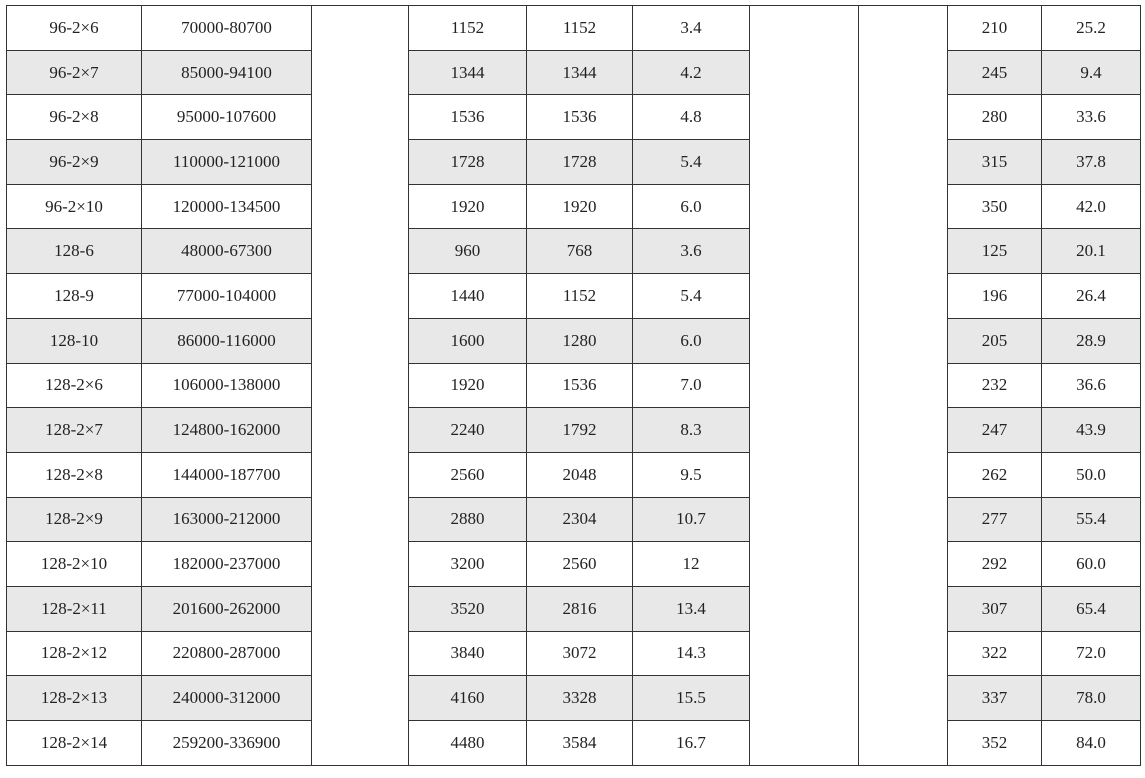  Describe the element at coordinates (579, 608) in the screenshot. I see `table-cell: 2816` at that location.